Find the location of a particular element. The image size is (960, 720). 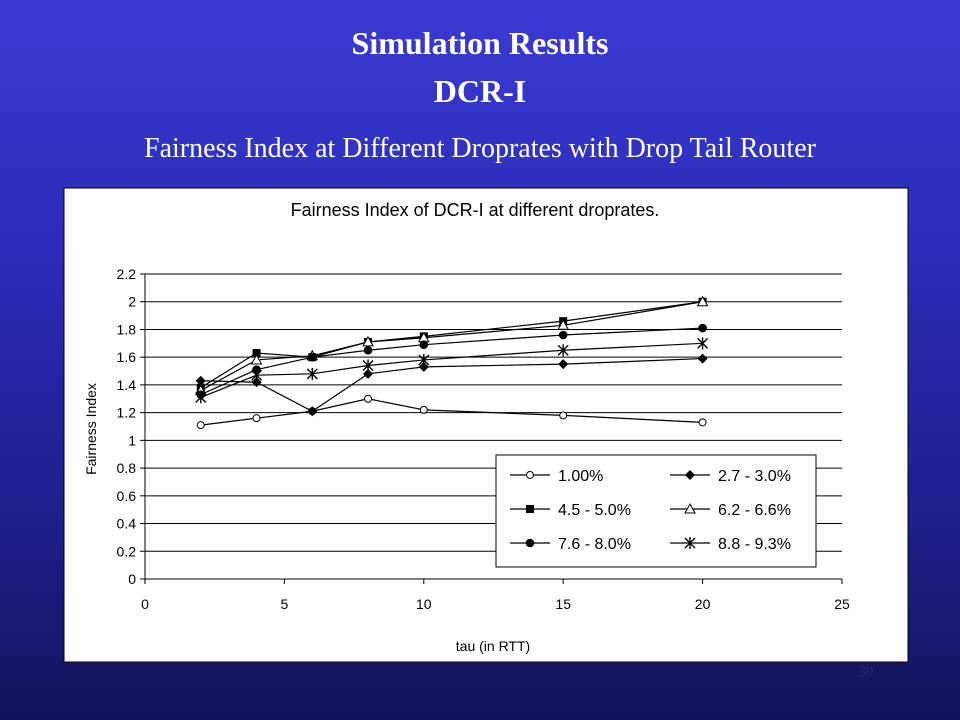

y-tick-label: 2 is located at coordinates (132, 302).